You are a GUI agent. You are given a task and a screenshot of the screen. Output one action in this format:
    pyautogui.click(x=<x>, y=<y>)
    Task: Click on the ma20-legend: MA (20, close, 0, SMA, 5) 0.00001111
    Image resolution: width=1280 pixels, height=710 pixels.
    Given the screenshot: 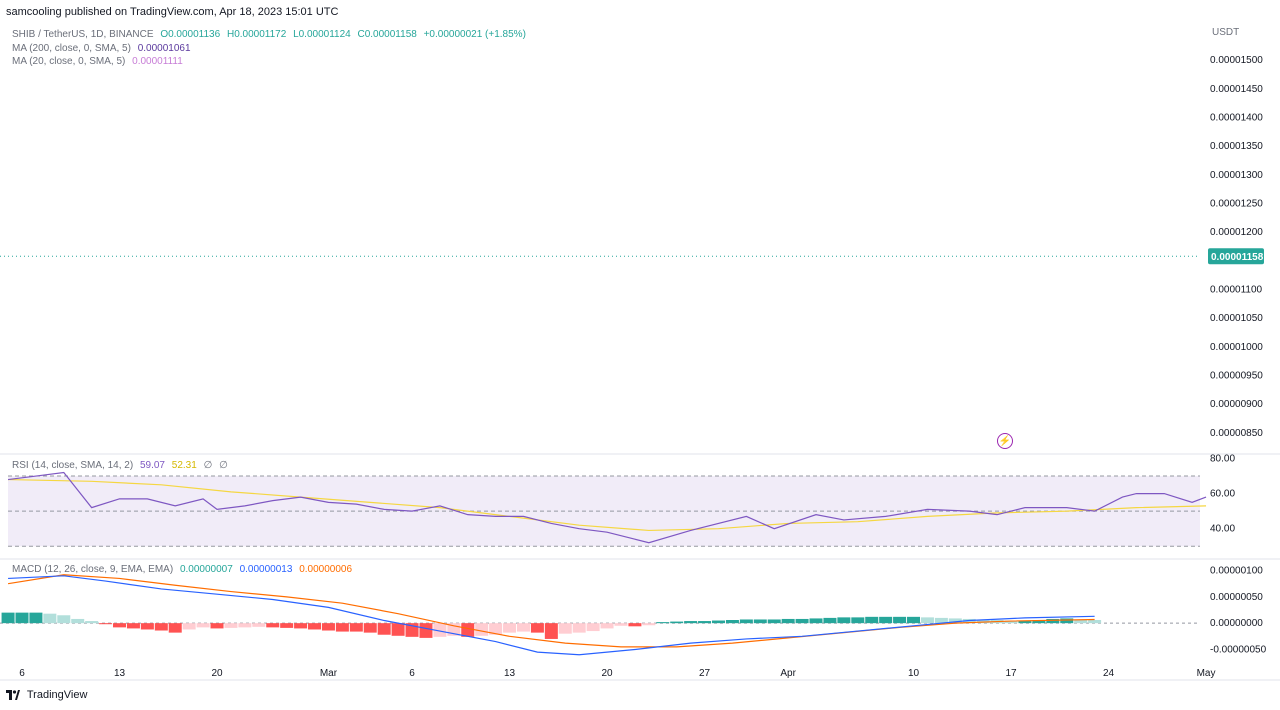 What is the action you would take?
    pyautogui.click(x=99, y=61)
    